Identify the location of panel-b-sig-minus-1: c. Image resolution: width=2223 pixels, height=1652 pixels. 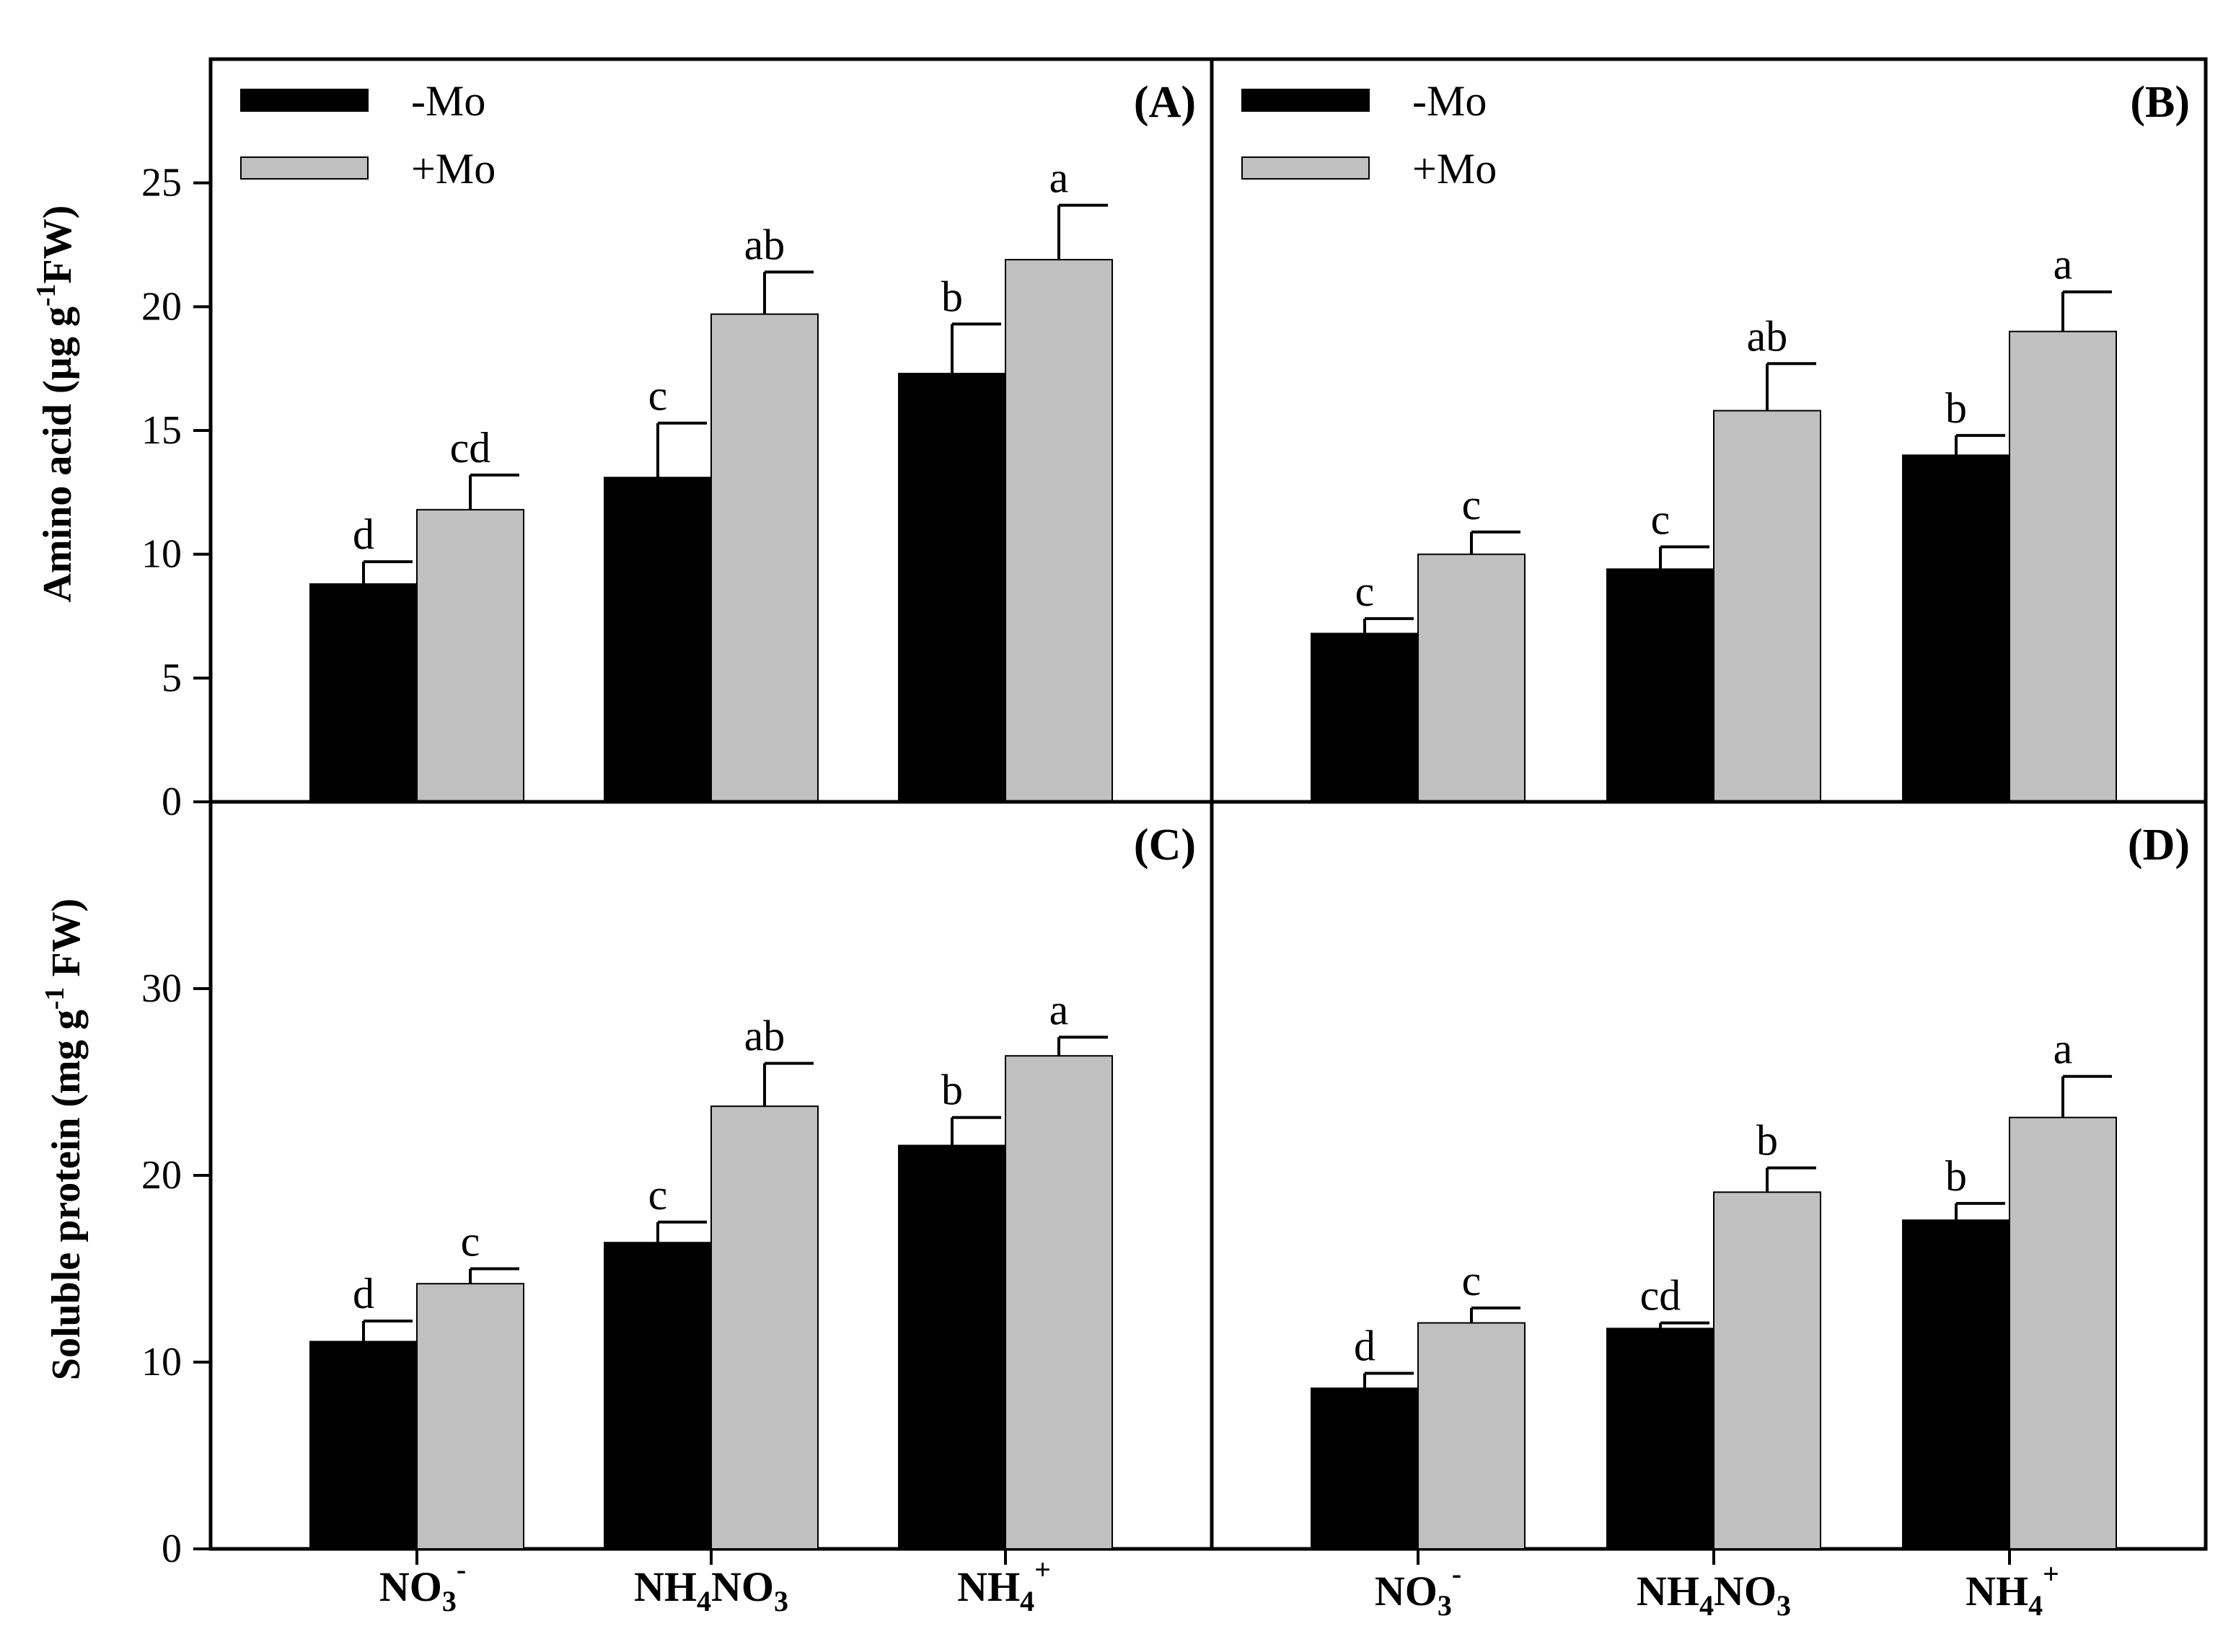
(1660, 519).